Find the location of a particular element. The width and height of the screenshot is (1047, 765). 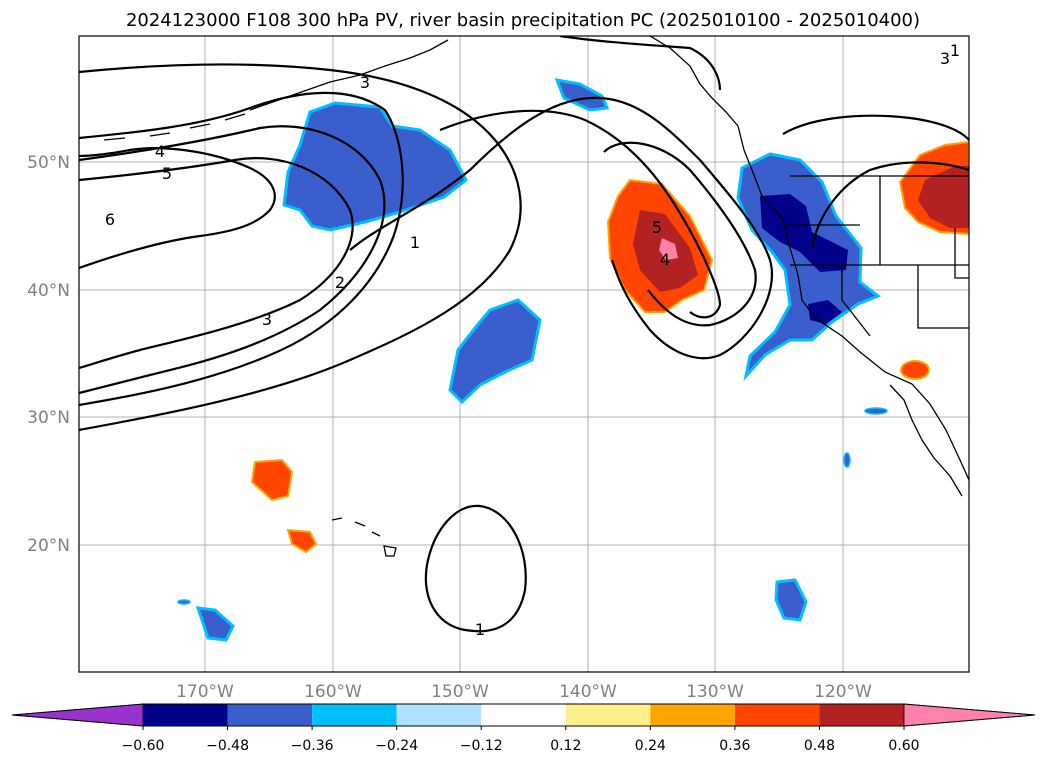

colorbar-tick-label: 0.12 is located at coordinates (565, 746).